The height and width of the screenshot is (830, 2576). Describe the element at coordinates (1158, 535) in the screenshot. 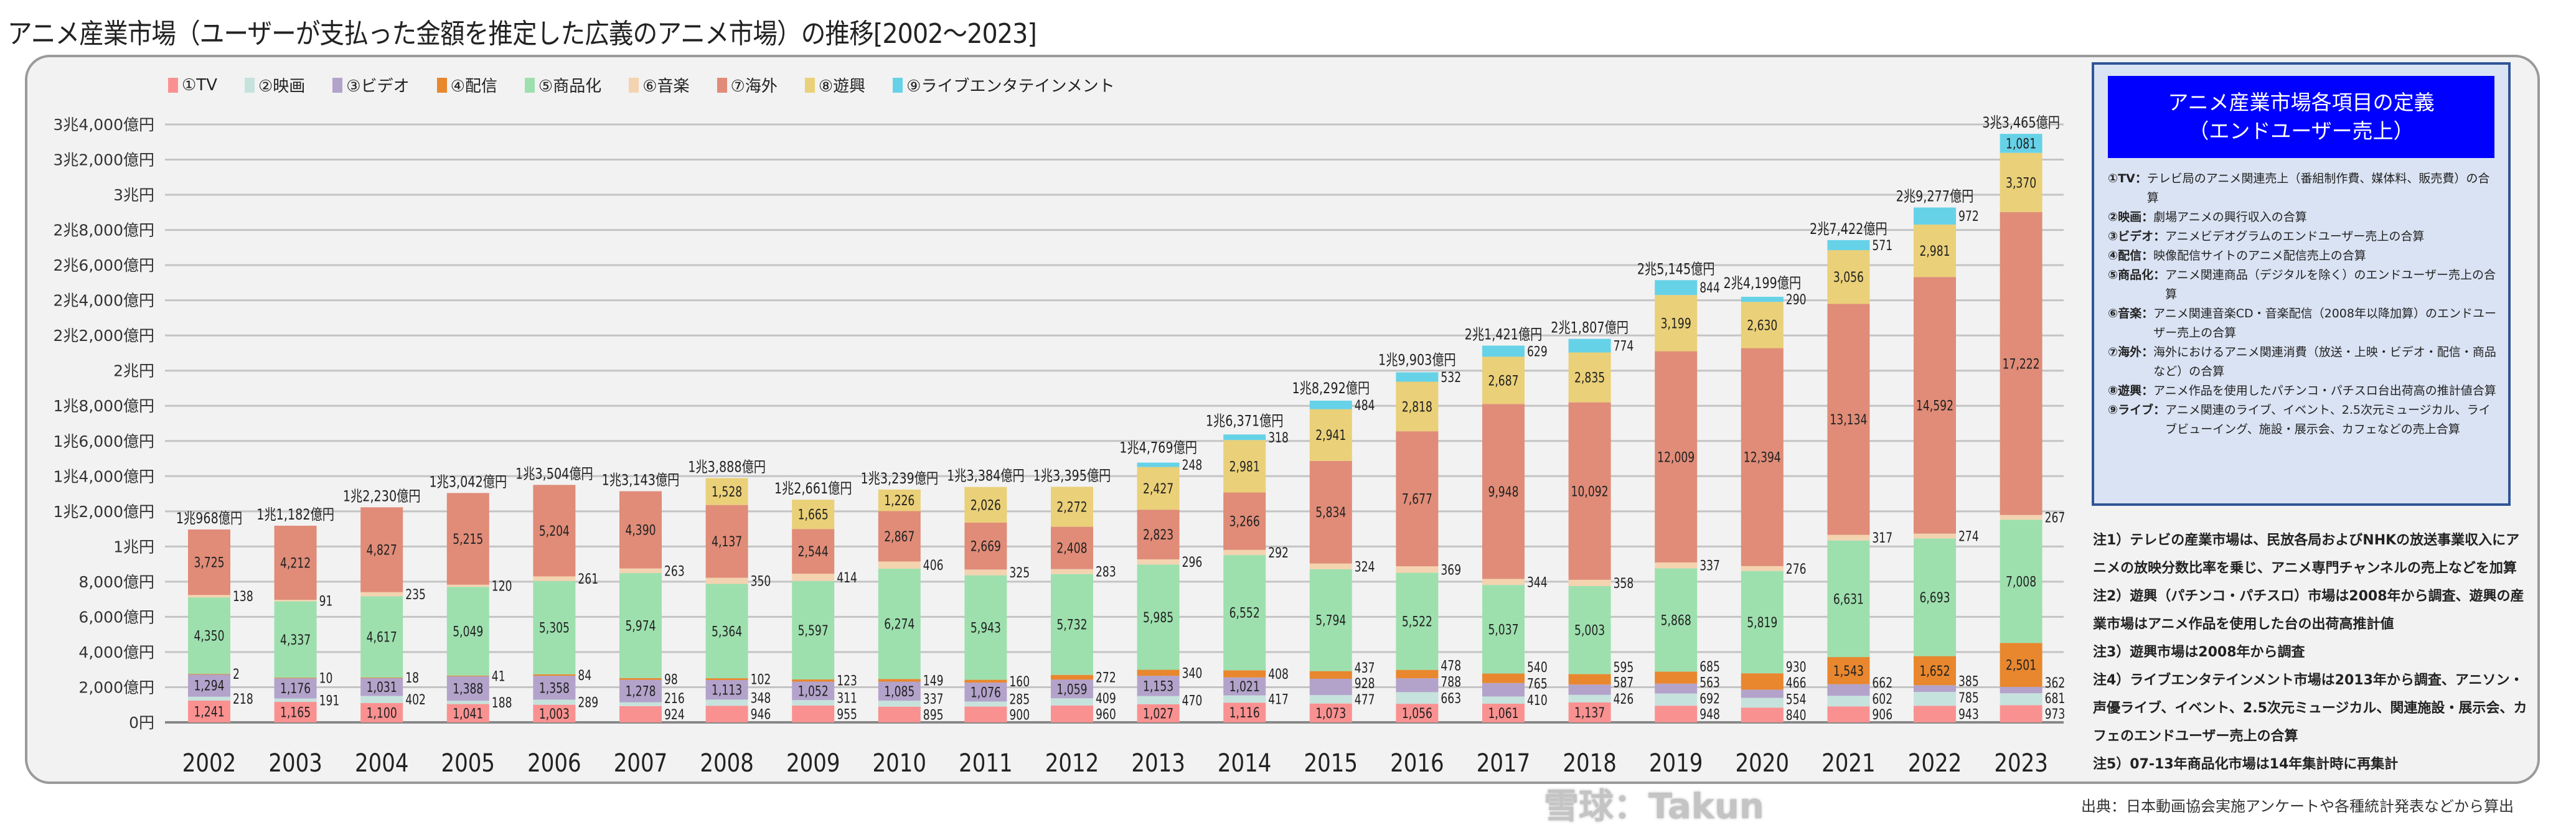

I see `data-label: 2,823` at that location.